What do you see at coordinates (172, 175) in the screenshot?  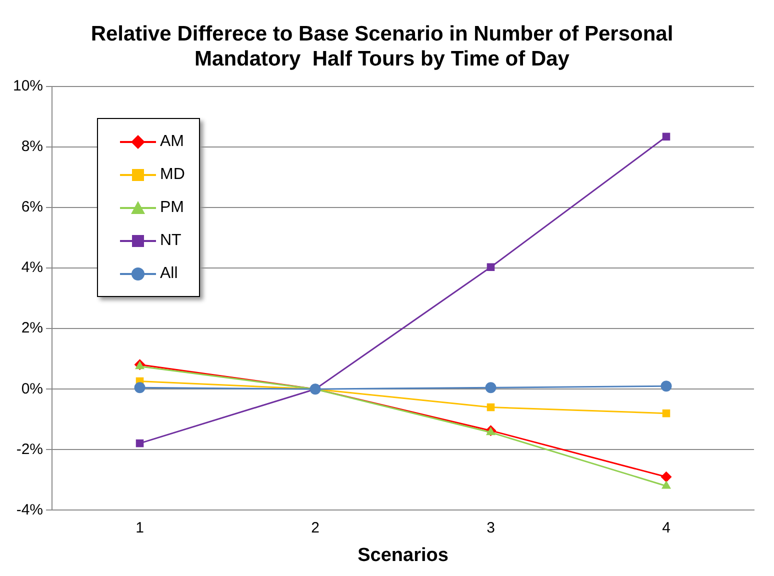 I see `legend-label: MD` at bounding box center [172, 175].